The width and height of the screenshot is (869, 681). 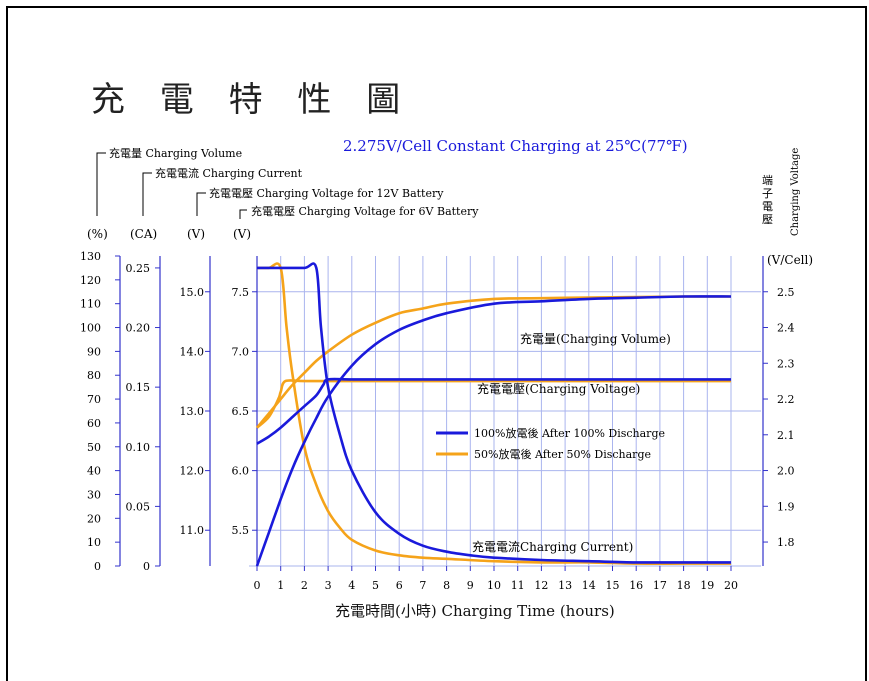 I want to click on y-tick-label-current_ca: 0.15, so click(x=138, y=387).